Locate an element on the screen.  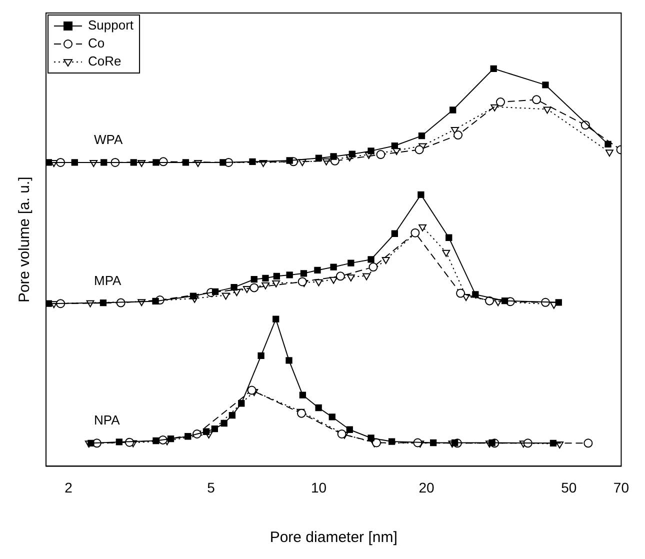
legend-label: CoRe is located at coordinates (105, 61).